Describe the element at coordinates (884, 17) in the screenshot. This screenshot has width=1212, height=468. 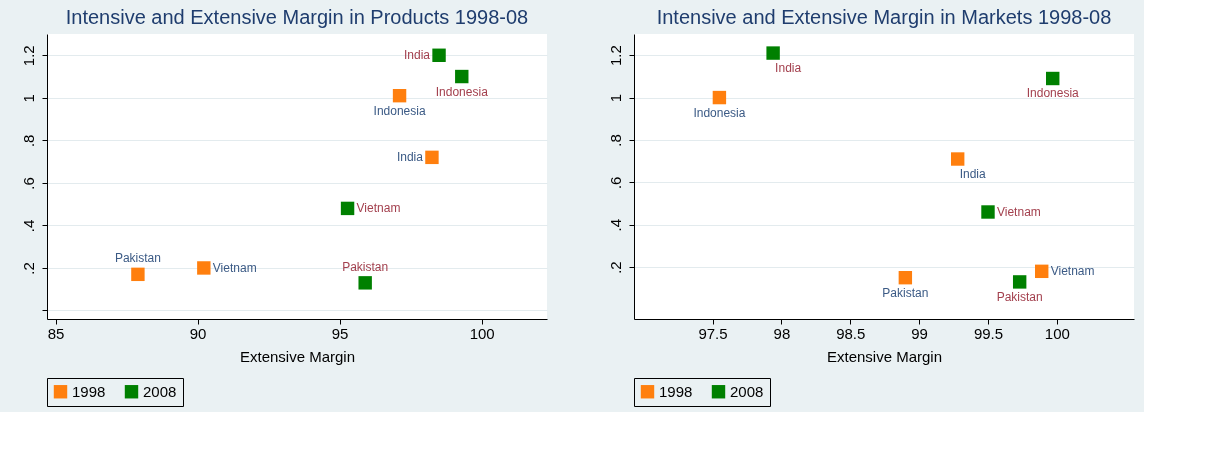
I see `chart-title: Intensive and Extensive Margin in Markets 1998-08` at that location.